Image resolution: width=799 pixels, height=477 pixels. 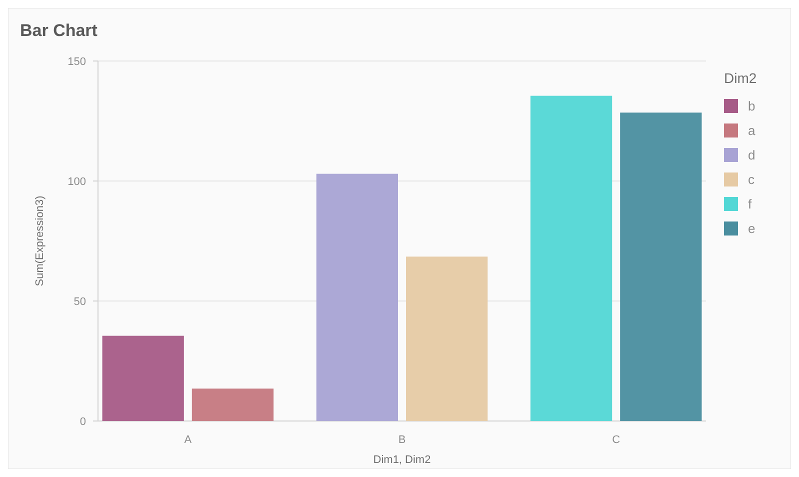 I want to click on y-tick-label: 100, so click(x=77, y=182).